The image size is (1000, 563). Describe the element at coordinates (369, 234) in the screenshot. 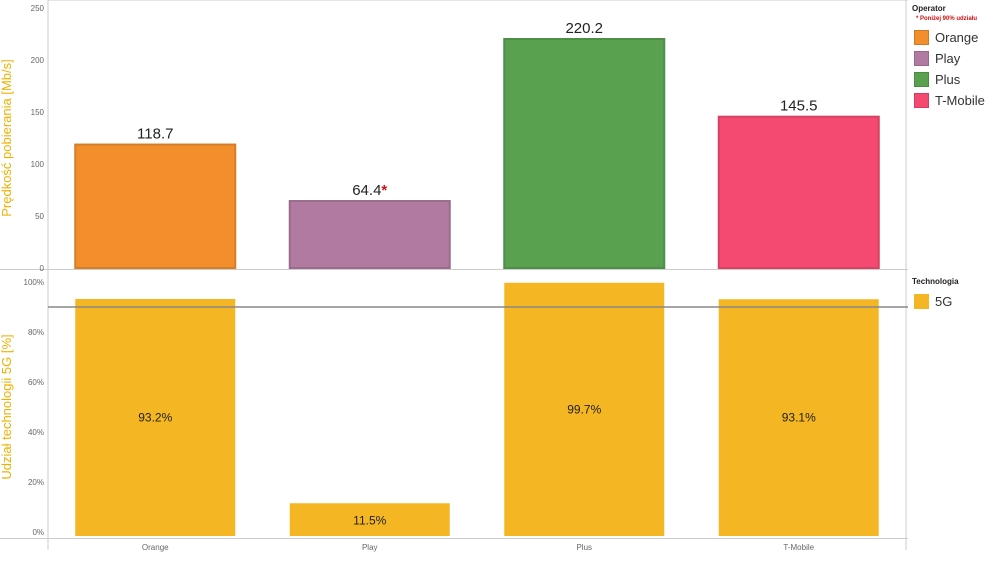

I see `top-bar-play` at that location.